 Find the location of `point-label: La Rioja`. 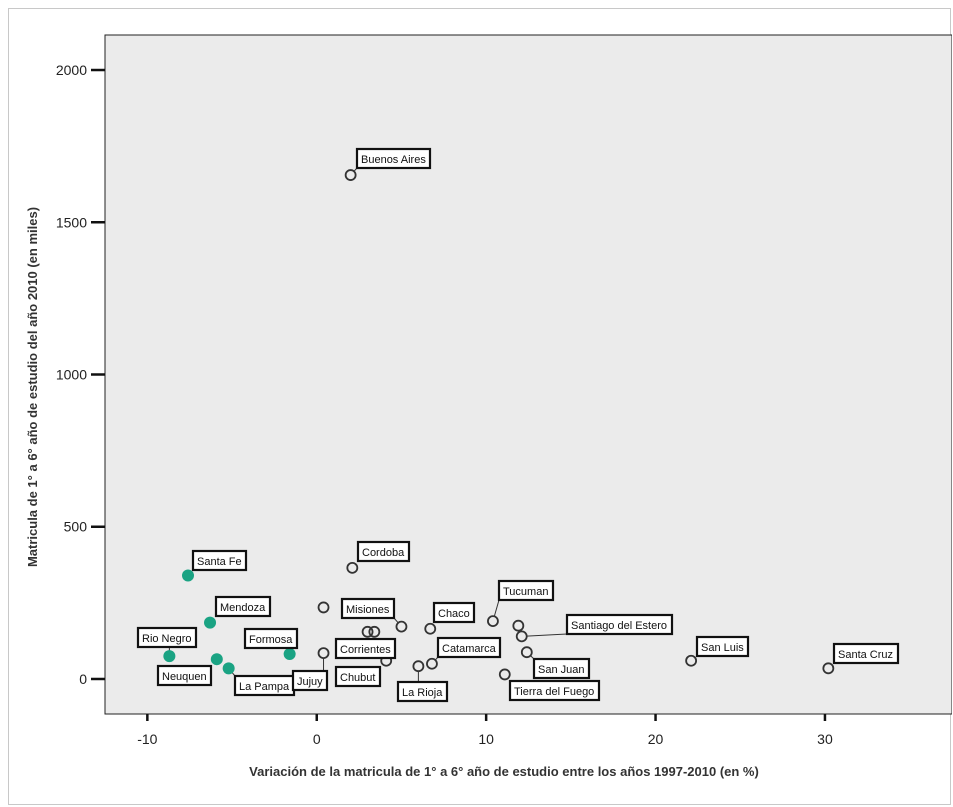

point-label: La Rioja is located at coordinates (422, 691).